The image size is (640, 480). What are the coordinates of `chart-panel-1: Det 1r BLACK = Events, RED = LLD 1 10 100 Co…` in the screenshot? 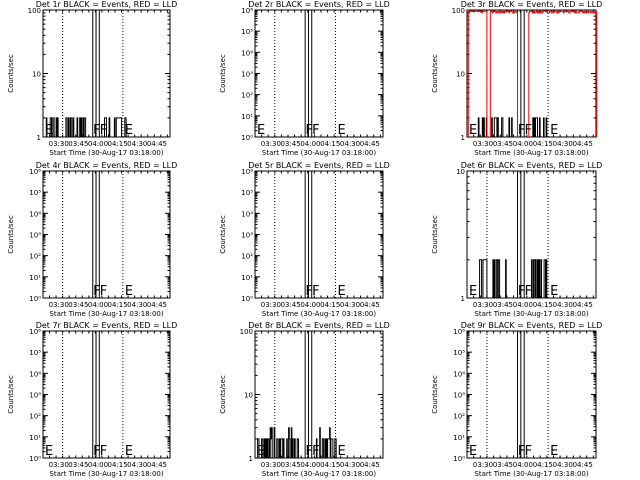 It's located at (92, 78).